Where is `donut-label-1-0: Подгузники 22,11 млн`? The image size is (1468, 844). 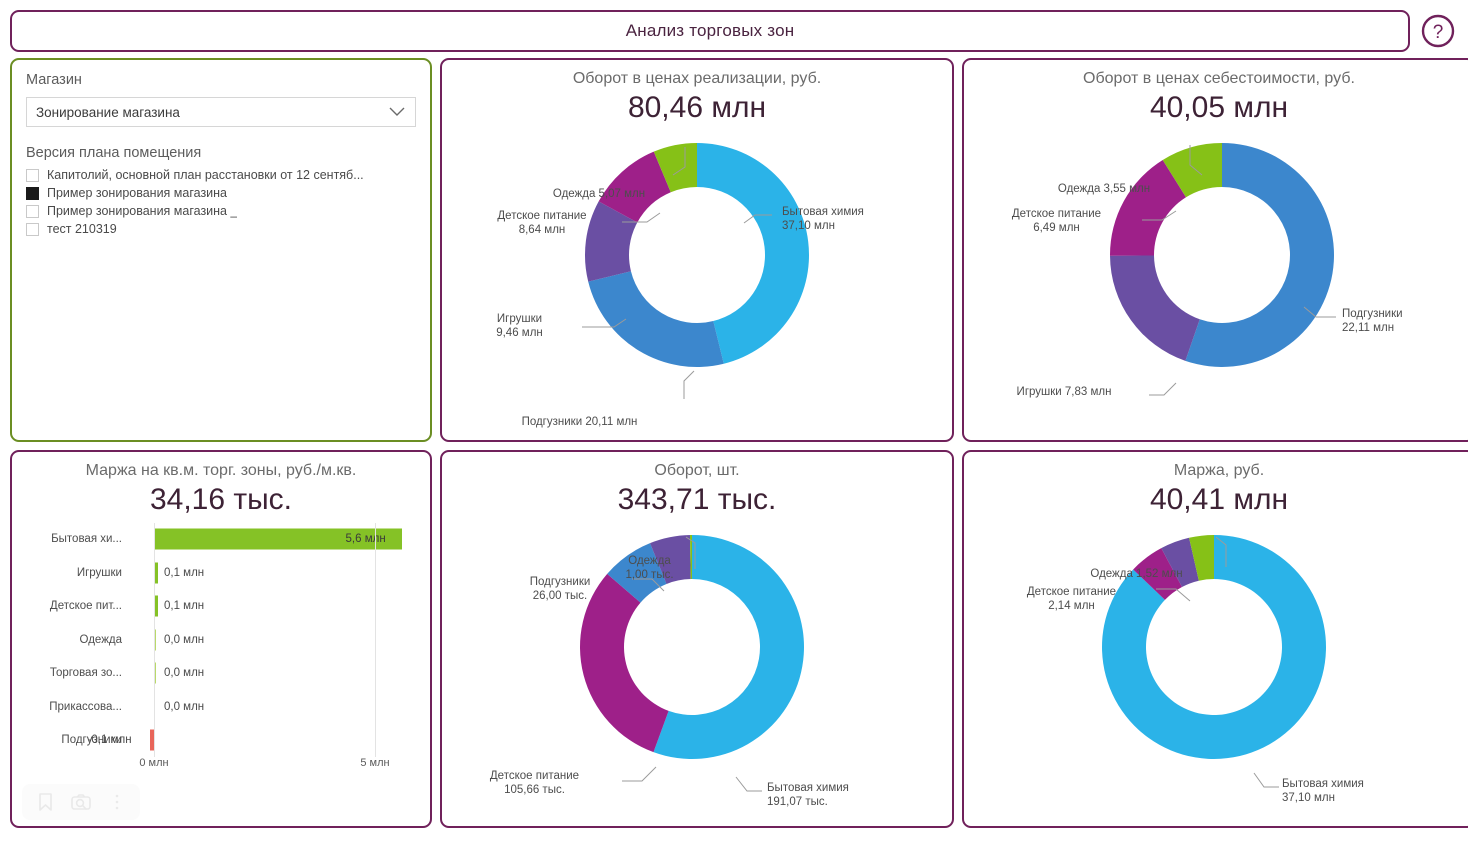
donut-label-1-0: Подгузники 22,11 млн is located at coordinates (1372, 321).